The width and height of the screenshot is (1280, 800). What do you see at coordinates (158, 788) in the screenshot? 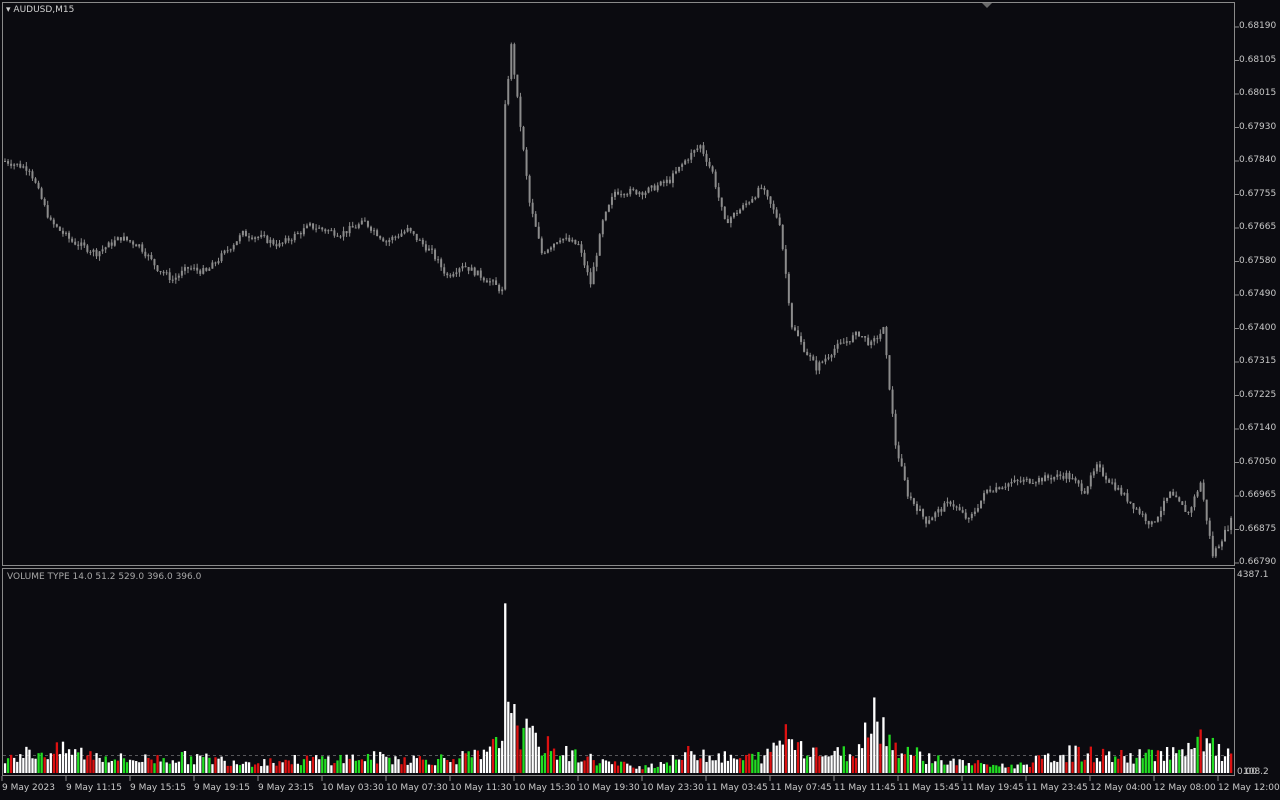
I see `time-tick-label: 9 May 15:15` at bounding box center [158, 788].